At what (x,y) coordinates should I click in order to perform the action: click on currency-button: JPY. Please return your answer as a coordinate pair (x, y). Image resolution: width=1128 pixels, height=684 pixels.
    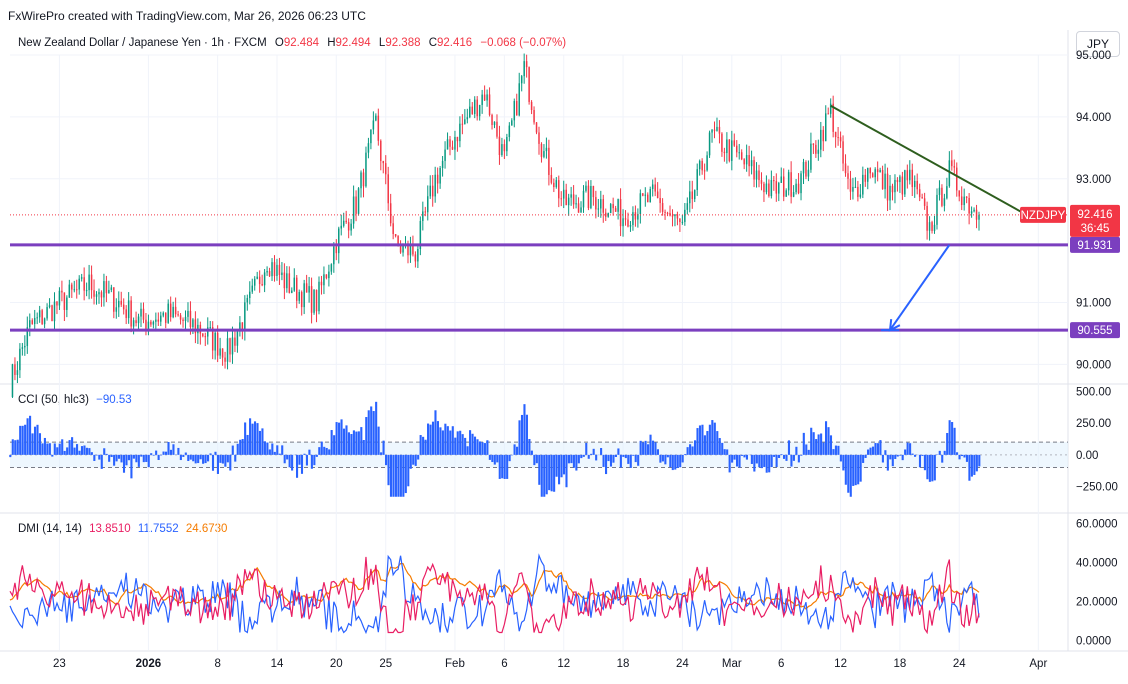
    Looking at the image, I should click on (1098, 44).